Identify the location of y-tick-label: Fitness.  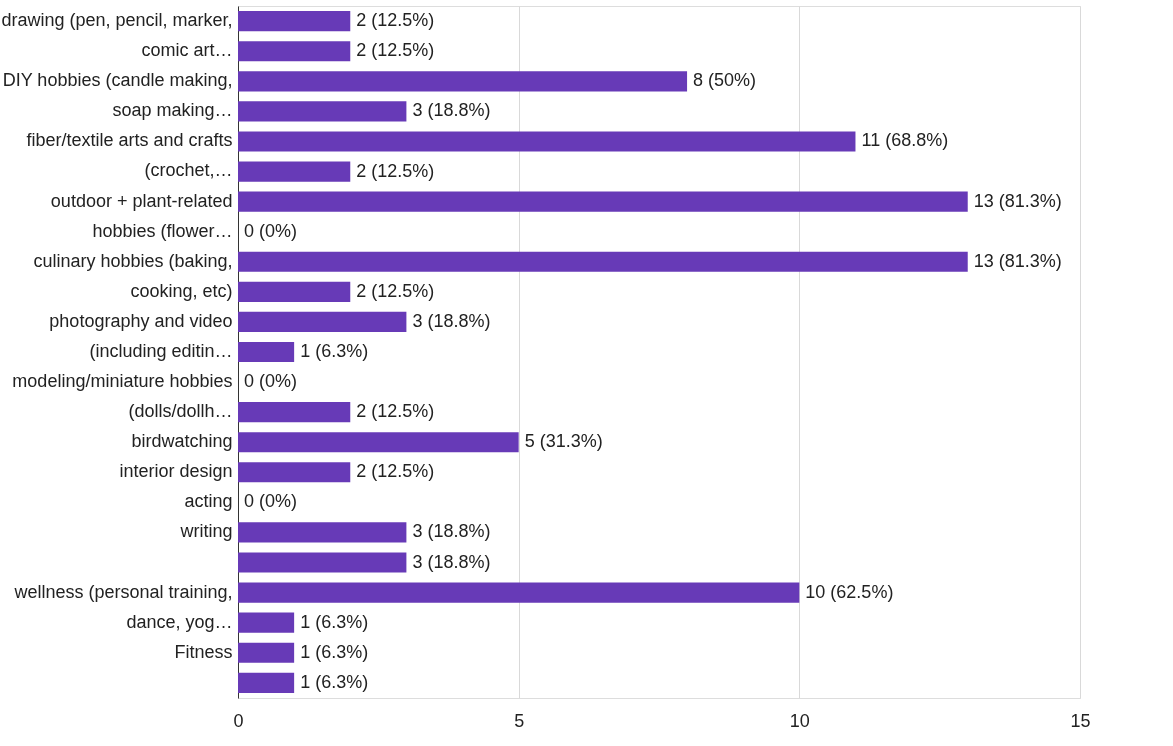
(203, 651).